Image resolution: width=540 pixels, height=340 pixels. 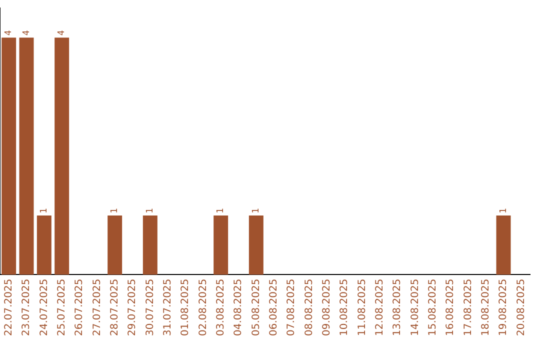 I want to click on x-tick-label: 05.08.2025, so click(x=256, y=307).